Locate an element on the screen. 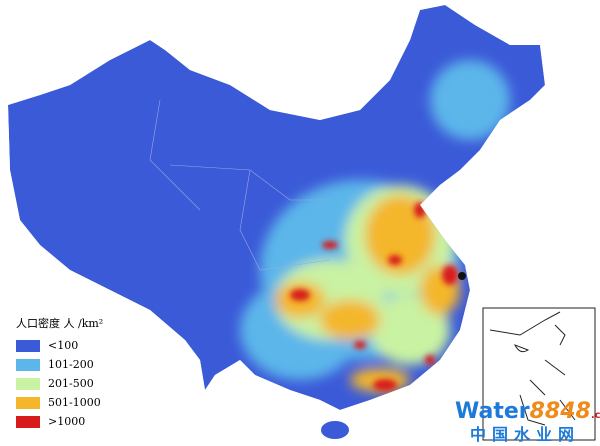 The image size is (600, 446). hainan is located at coordinates (335, 430).